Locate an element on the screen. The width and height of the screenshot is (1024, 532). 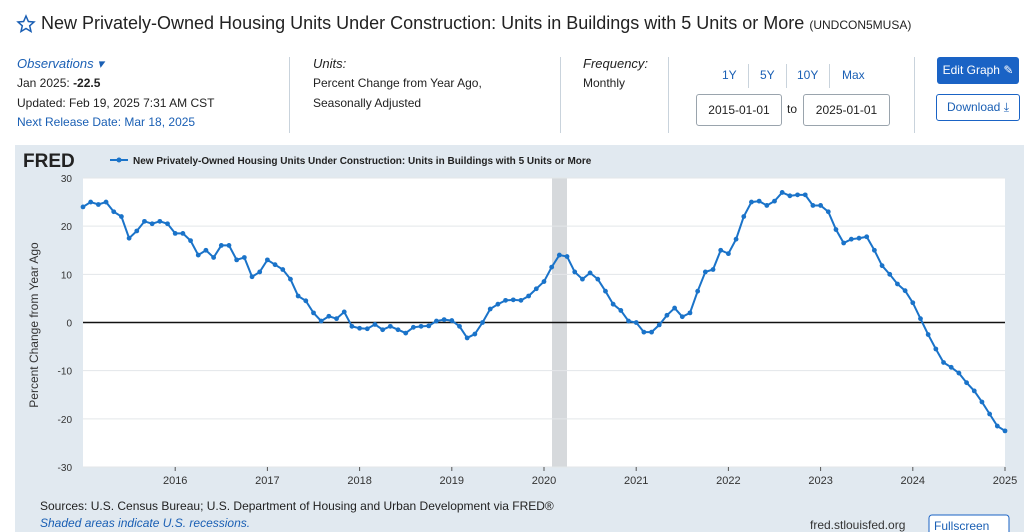
site: fred.stlouisfed.org is located at coordinates (857, 525).